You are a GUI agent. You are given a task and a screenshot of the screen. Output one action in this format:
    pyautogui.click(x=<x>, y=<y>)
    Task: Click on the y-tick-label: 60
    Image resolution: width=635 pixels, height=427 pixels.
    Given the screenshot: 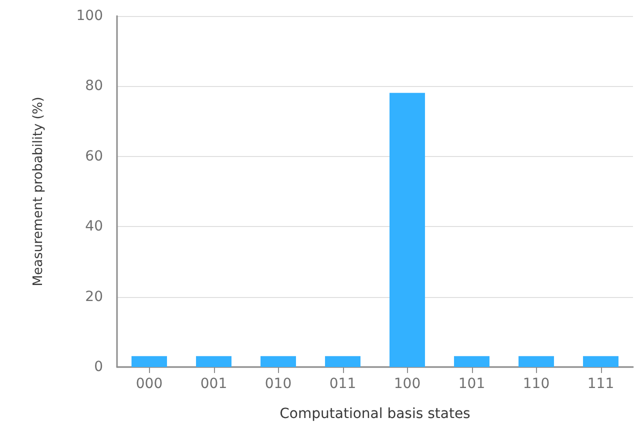 What is the action you would take?
    pyautogui.click(x=94, y=156)
    